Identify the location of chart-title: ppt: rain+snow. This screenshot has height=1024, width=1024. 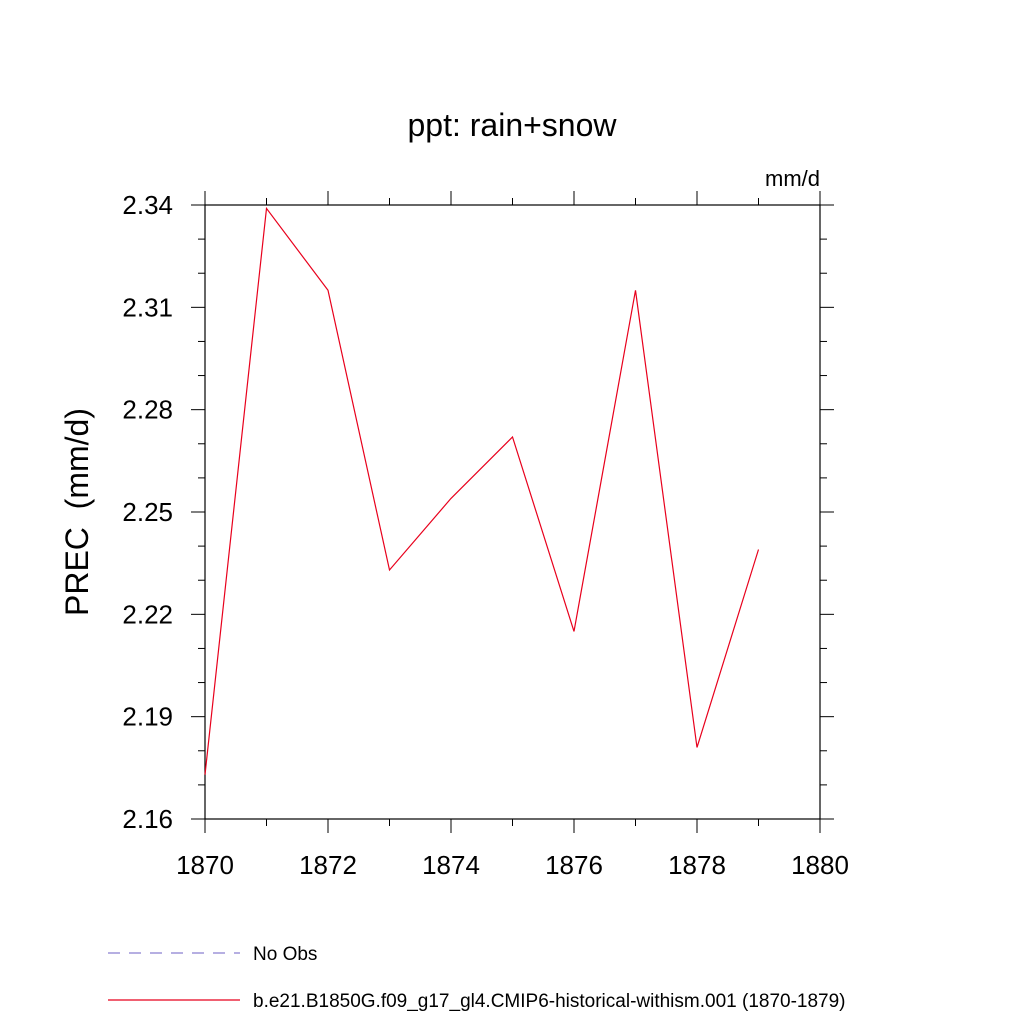
(512, 125).